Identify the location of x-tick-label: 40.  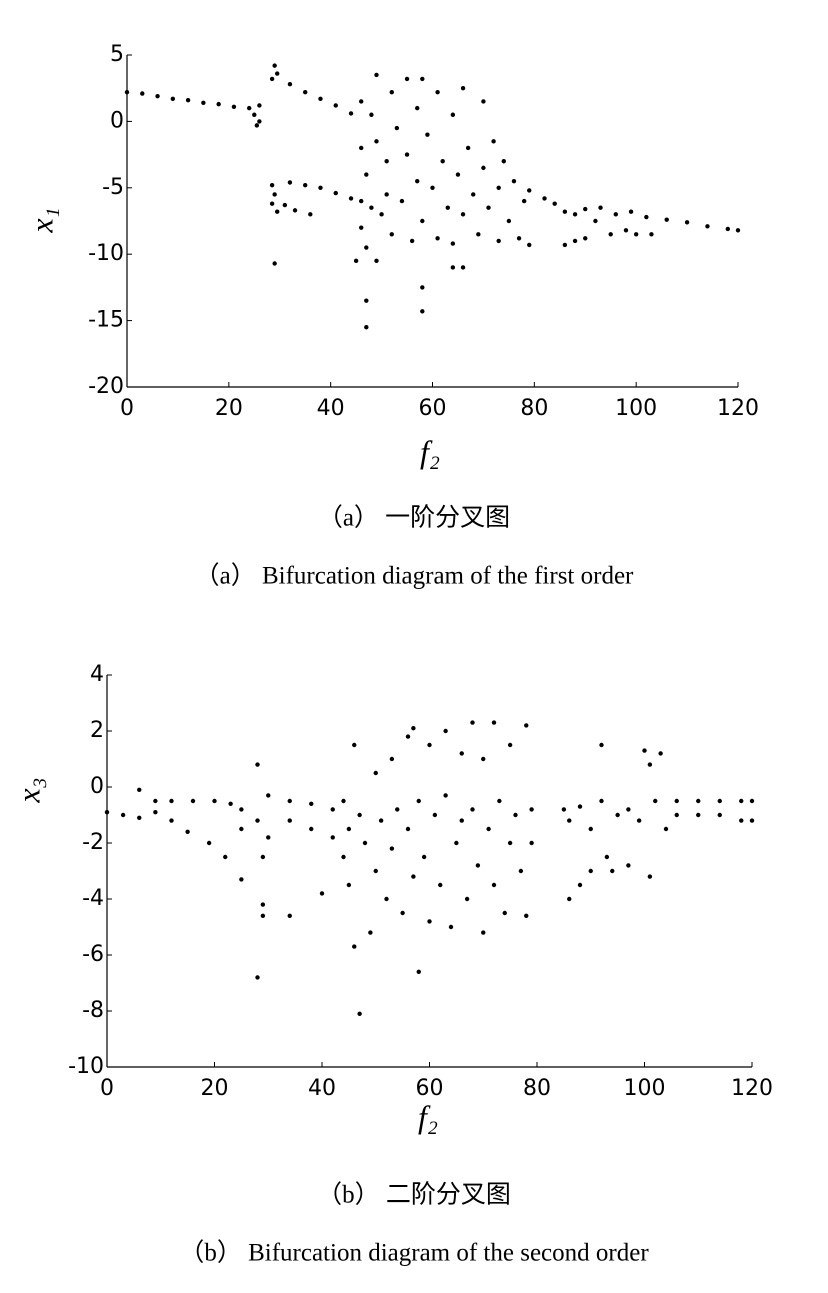
(322, 1088).